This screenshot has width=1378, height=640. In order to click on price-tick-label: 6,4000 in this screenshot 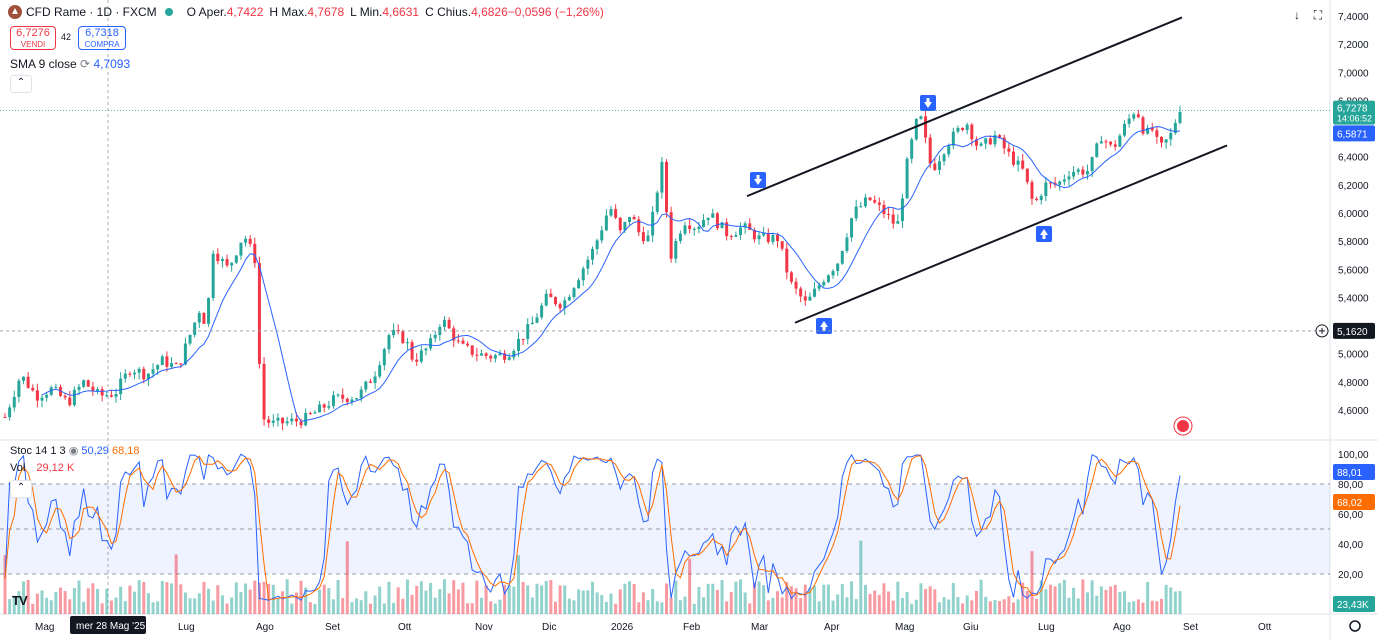, I will do `click(1353, 158)`.